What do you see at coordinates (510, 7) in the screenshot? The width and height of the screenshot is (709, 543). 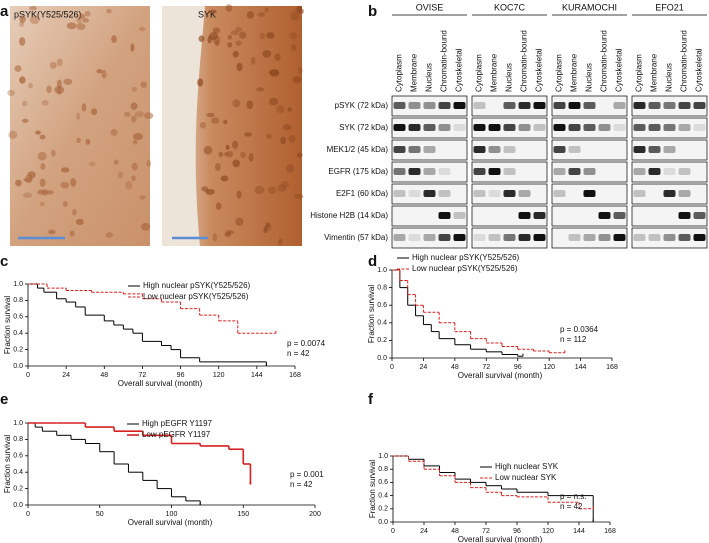 I see `cell-line: KOC7C` at bounding box center [510, 7].